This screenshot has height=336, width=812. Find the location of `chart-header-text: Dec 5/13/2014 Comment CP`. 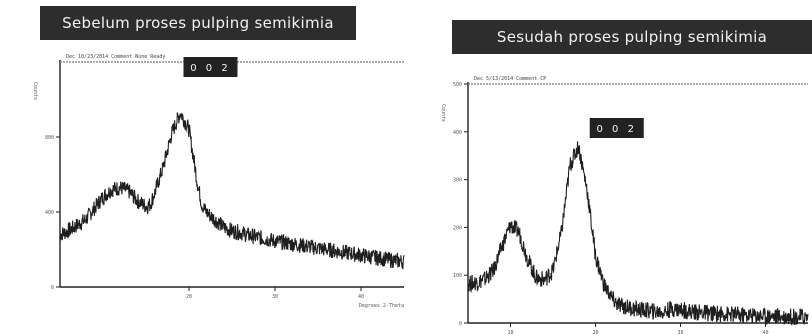

chart-header-text: Dec 5/13/2014 Comment CP is located at coordinates (510, 79).